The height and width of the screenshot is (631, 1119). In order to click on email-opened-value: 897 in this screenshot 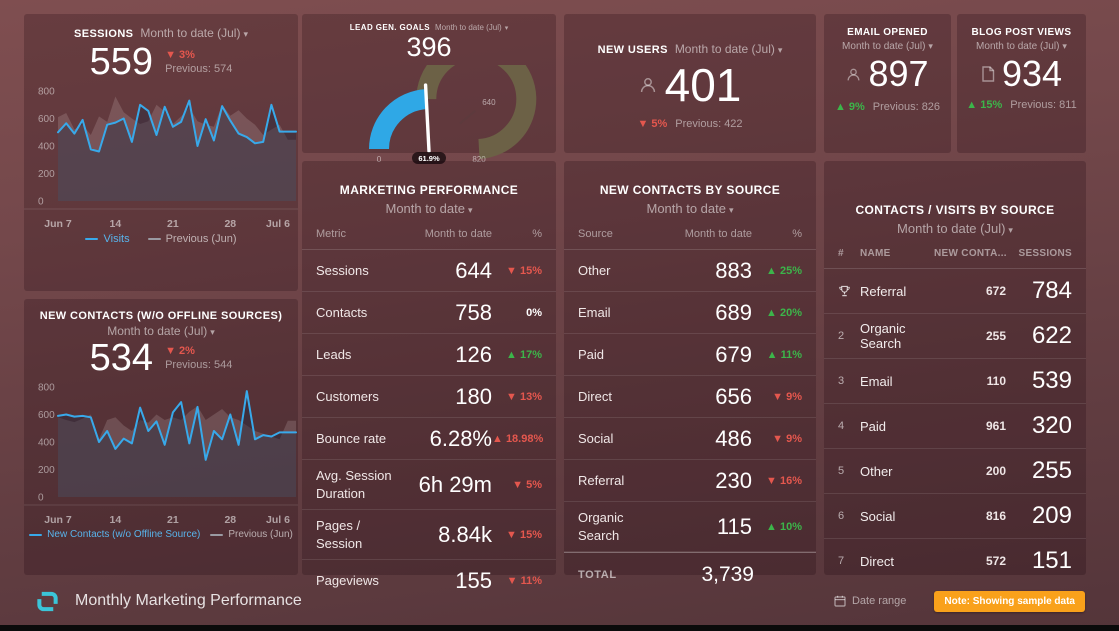, I will do `click(898, 73)`.